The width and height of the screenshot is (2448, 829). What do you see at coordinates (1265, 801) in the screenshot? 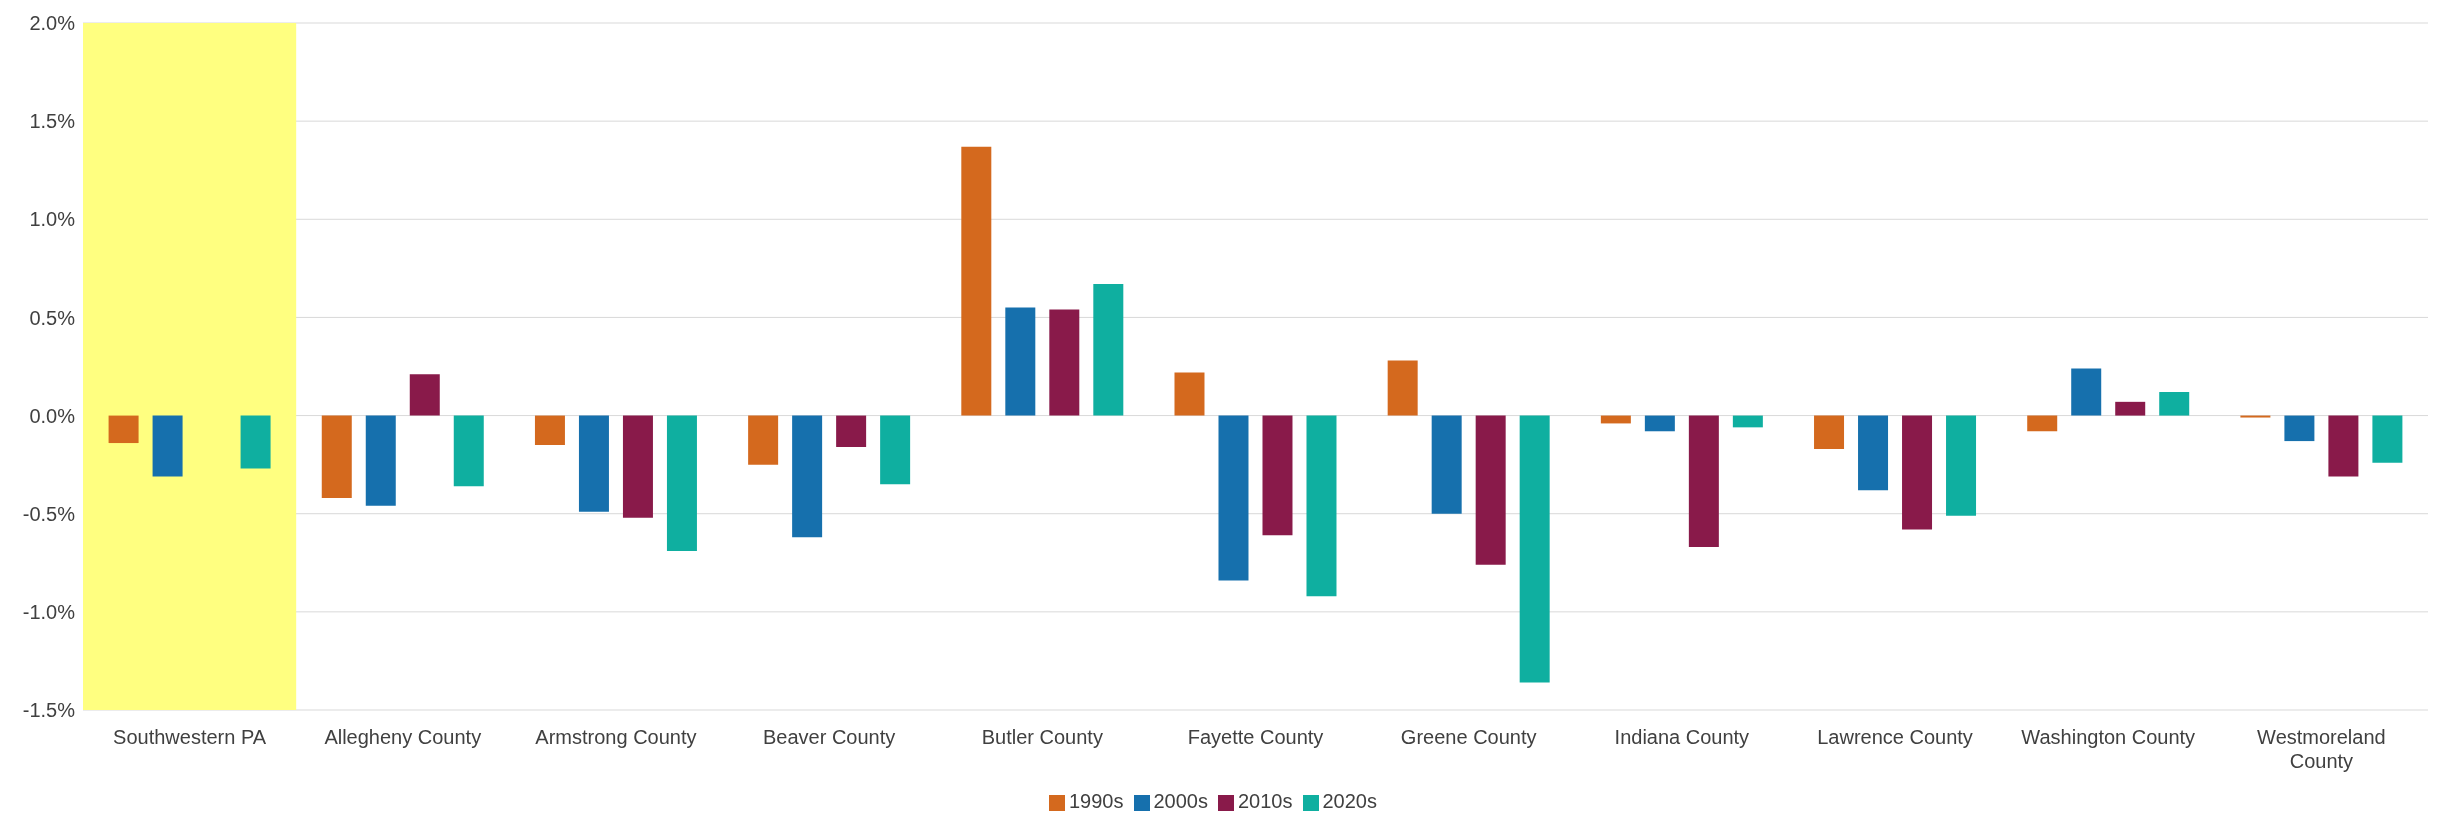
I see `legend-label: 2010s` at bounding box center [1265, 801].